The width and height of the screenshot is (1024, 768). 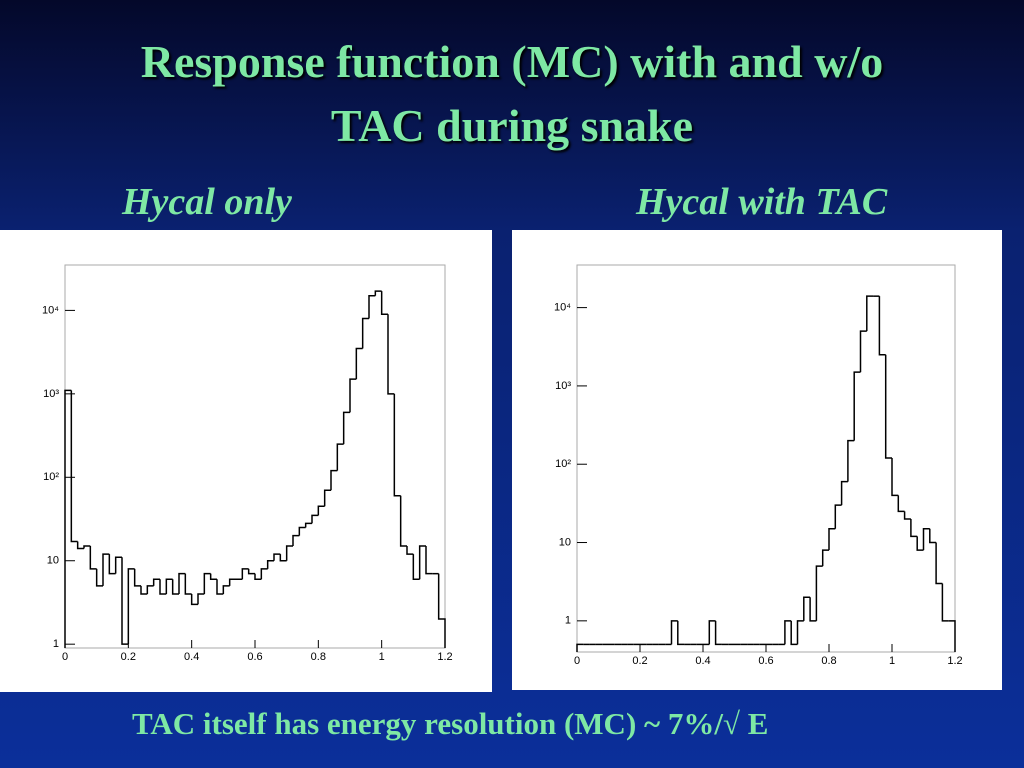 I want to click on y-tick-label: 1, so click(x=568, y=621).